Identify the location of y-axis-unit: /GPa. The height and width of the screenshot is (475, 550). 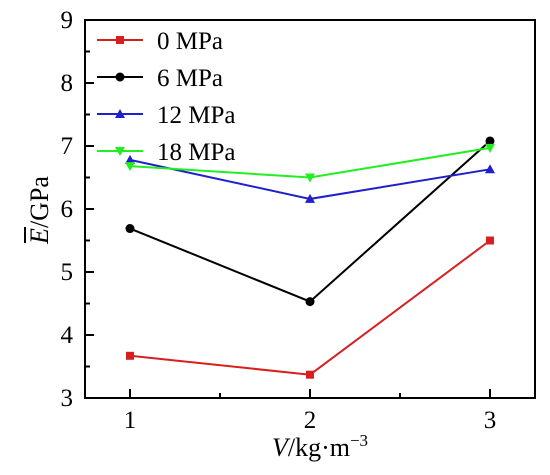
(39, 202).